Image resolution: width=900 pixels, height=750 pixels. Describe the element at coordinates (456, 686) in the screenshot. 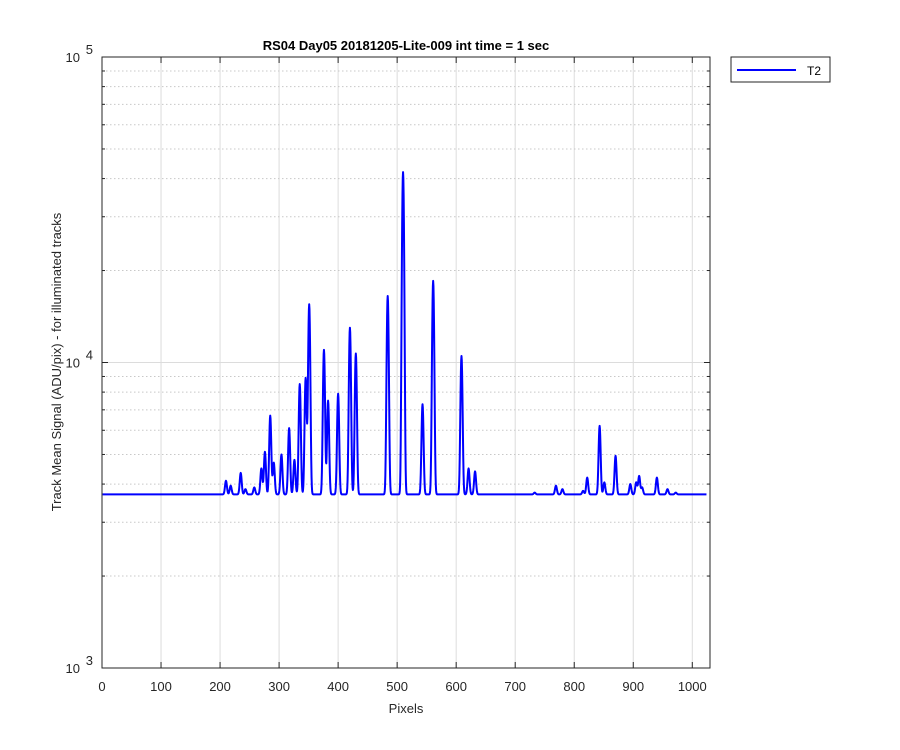

I see `x-tick-label: 600` at that location.